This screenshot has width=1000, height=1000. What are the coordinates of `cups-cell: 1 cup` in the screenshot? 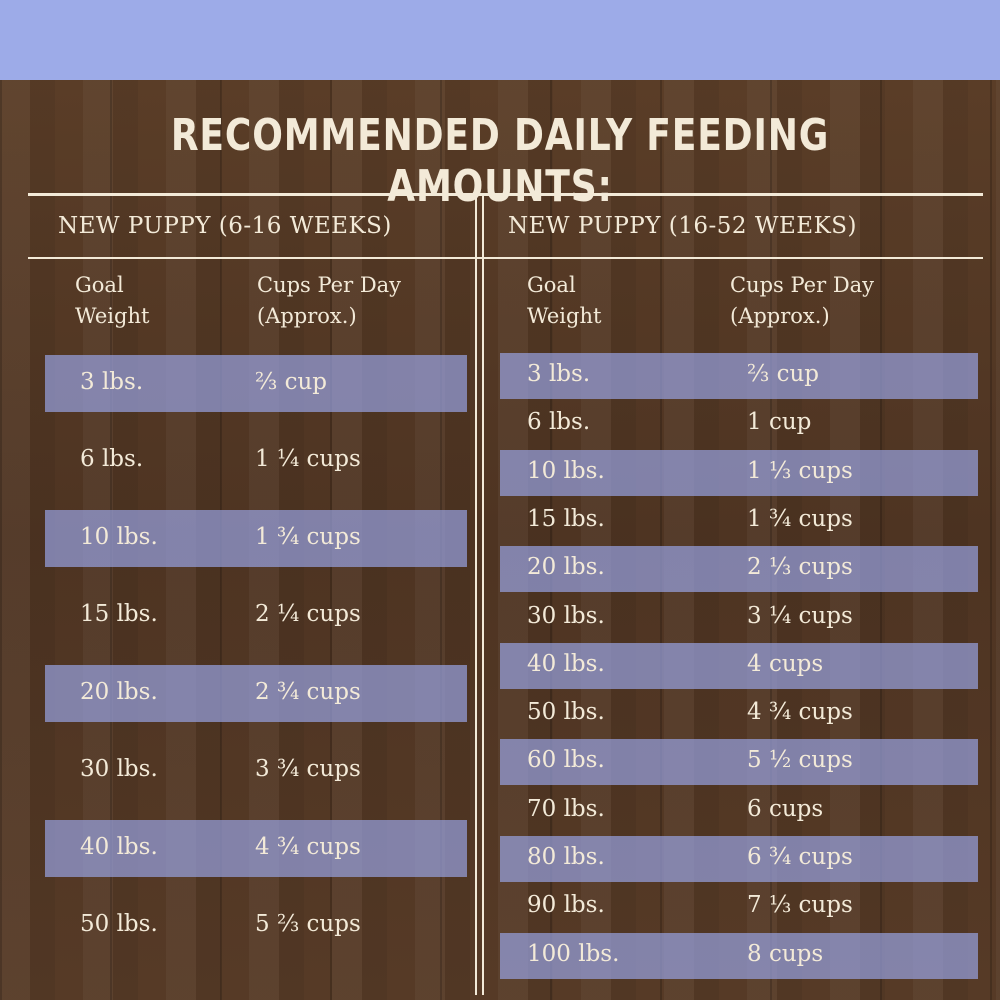 It's located at (779, 422).